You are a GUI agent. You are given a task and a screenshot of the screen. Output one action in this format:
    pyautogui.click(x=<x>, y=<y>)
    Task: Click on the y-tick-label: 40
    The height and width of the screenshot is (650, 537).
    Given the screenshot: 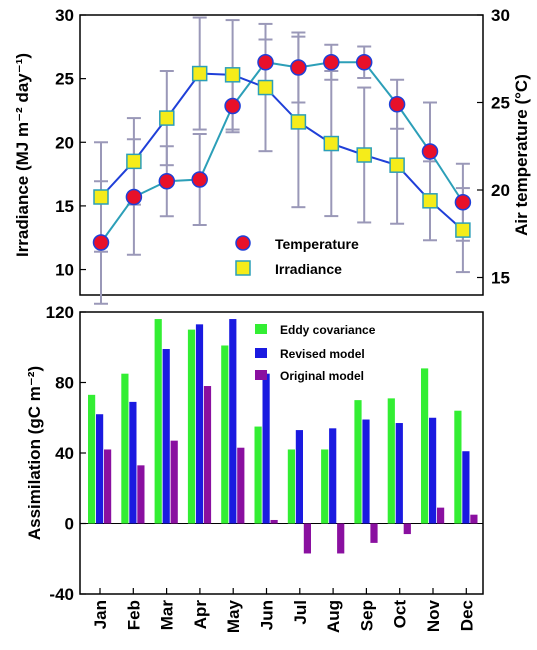 What is the action you would take?
    pyautogui.click(x=64, y=453)
    